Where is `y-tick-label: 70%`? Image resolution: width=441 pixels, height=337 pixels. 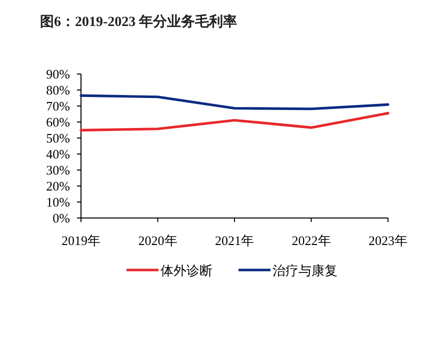
y-tick-label: 70% is located at coordinates (58, 106).